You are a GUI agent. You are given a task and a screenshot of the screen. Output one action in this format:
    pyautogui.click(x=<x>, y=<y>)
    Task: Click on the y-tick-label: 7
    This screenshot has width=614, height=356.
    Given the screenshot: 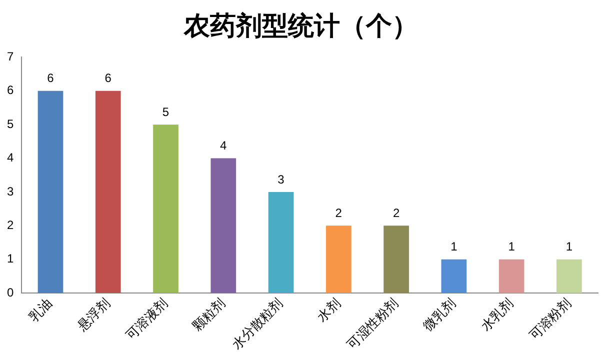 What is the action you would take?
    pyautogui.click(x=10, y=57)
    